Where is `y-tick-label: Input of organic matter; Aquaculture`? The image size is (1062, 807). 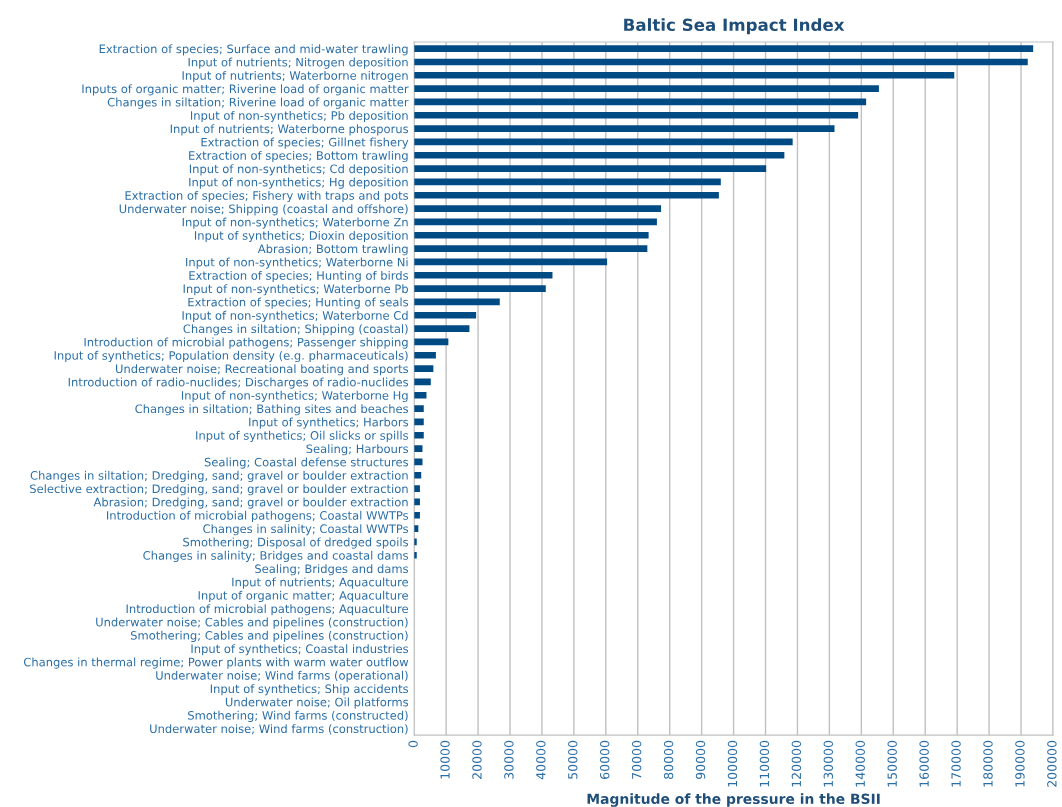
y-tick-label: Input of organic matter; Aquaculture is located at coordinates (303, 596).